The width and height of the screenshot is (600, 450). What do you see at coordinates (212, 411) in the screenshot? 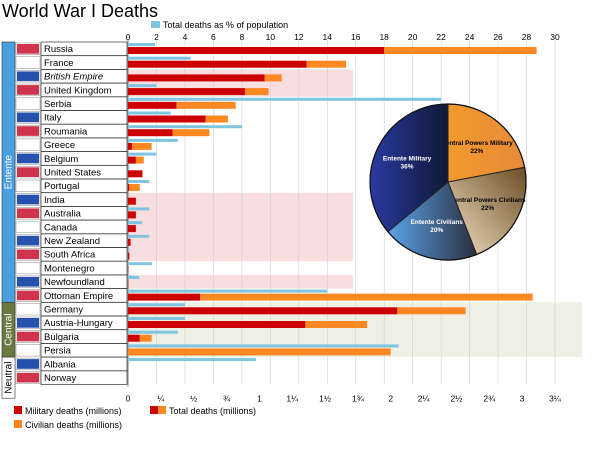
I see `total-legend-label: Total deaths (millions)` at bounding box center [212, 411].